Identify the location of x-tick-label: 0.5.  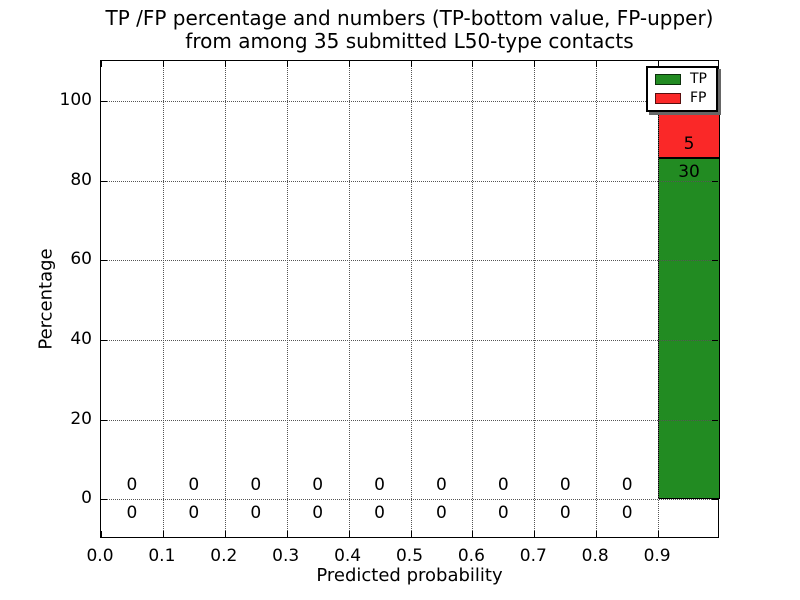
(409, 556).